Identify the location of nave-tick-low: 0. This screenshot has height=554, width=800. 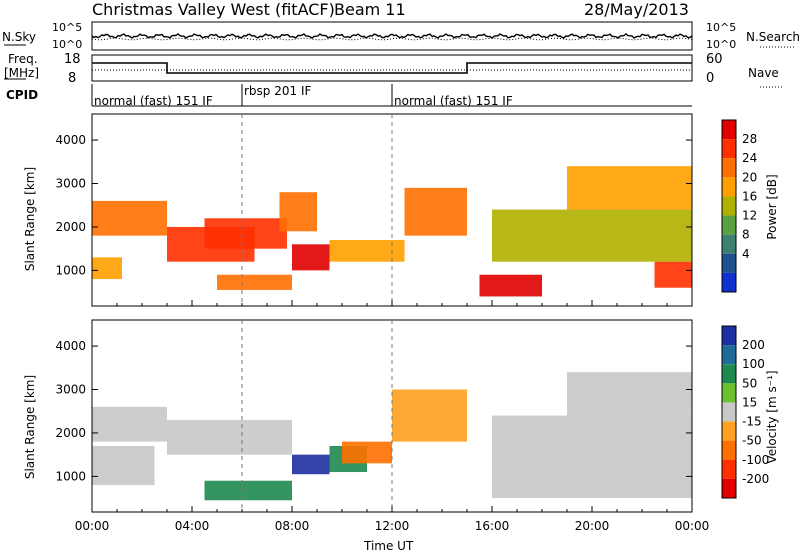
(710, 78).